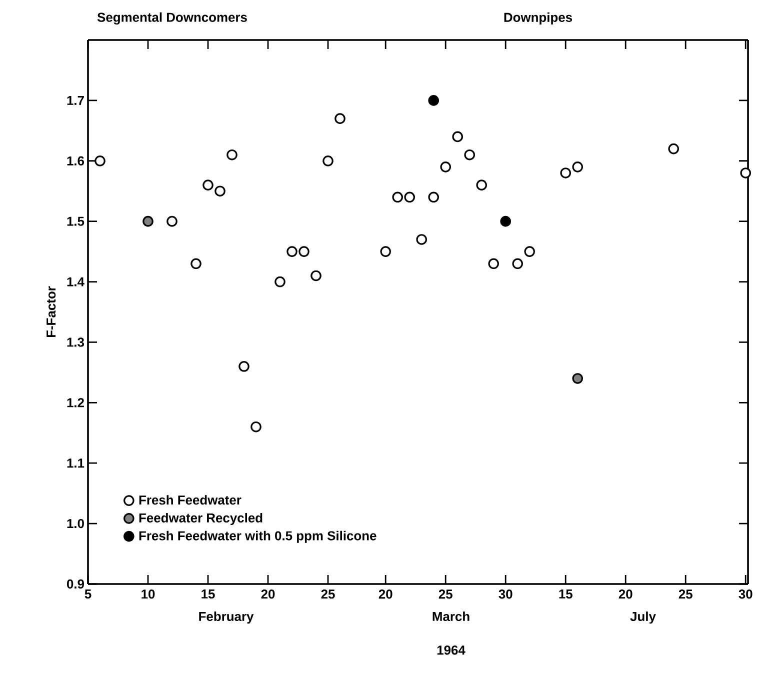 The width and height of the screenshot is (768, 675). What do you see at coordinates (51, 312) in the screenshot?
I see `y-axis-title: F-Factor` at bounding box center [51, 312].